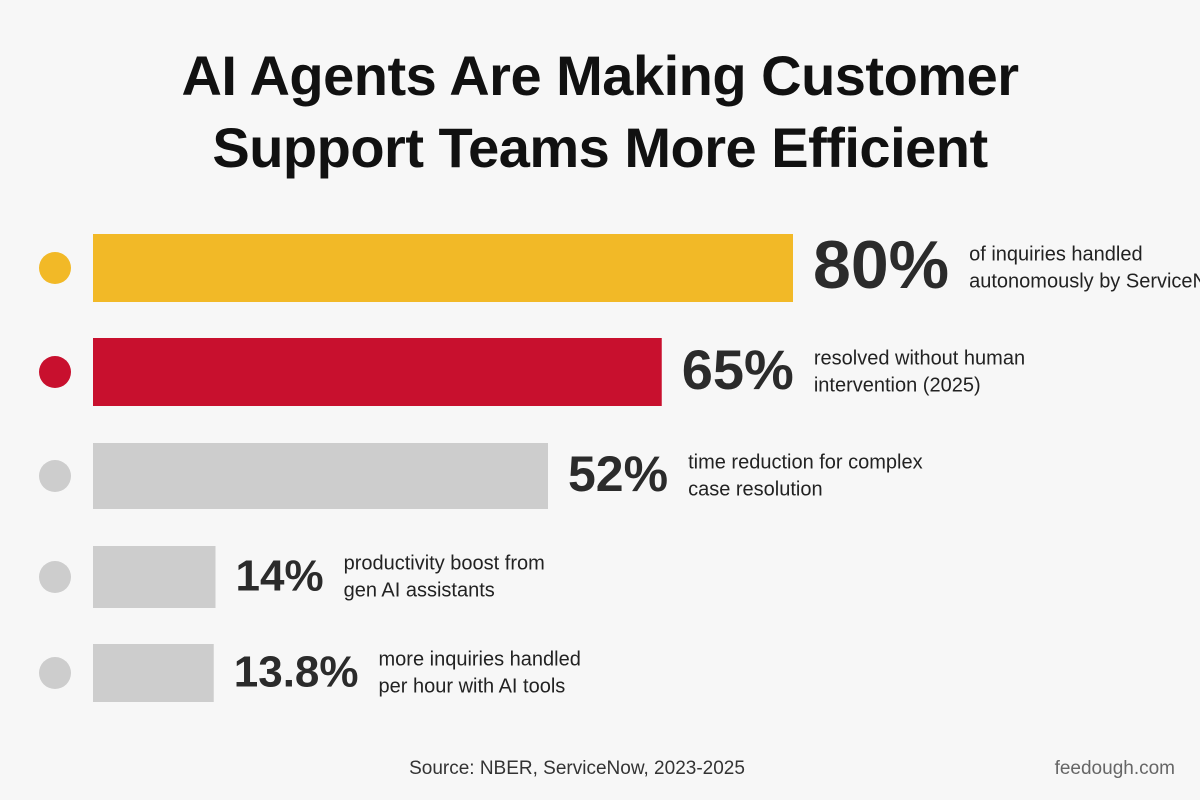 This screenshot has height=800, width=1200. Describe the element at coordinates (444, 563) in the screenshot. I see `description: productivity boost from` at that location.